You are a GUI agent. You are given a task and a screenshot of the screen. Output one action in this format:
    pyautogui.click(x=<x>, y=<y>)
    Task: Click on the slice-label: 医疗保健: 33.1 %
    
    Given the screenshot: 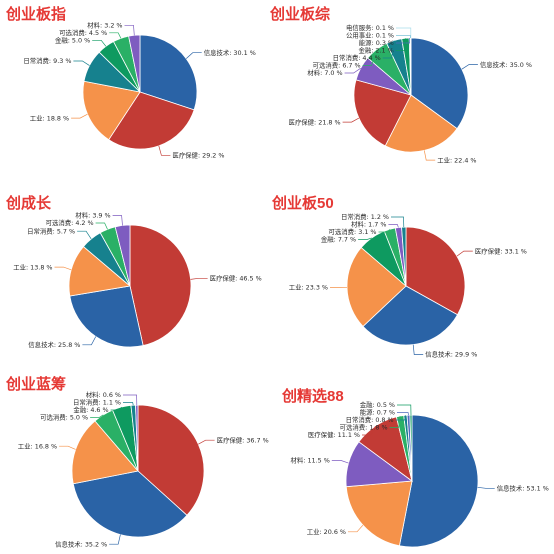 What is the action you would take?
    pyautogui.click(x=501, y=250)
    